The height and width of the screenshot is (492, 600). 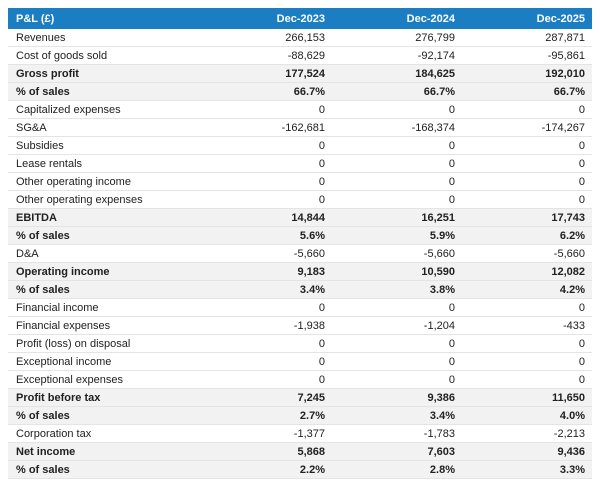 I want to click on table-row: Capitalized expenses 0 0 0, so click(x=300, y=109).